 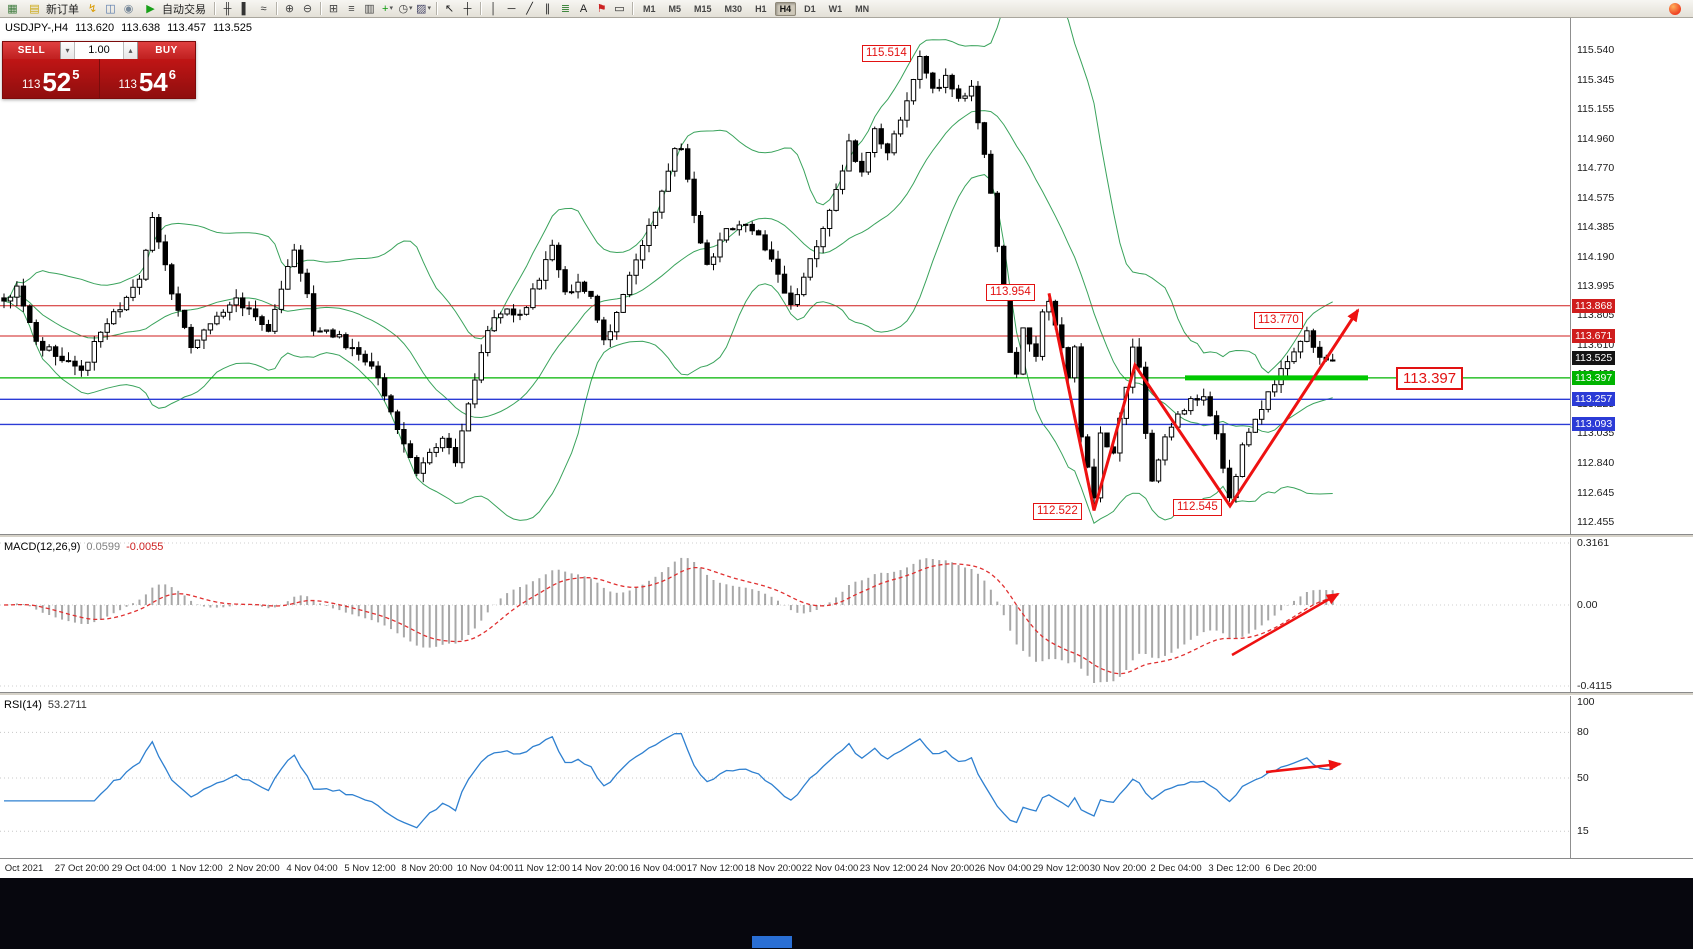 What do you see at coordinates (62, 9) in the screenshot?
I see `new-order-button-label: 新订单` at bounding box center [62, 9].